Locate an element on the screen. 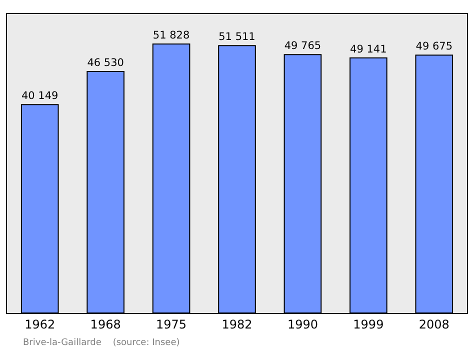 Image resolution: width=475 pixels, height=355 pixels. x-tick-label: 1990 is located at coordinates (302, 324).